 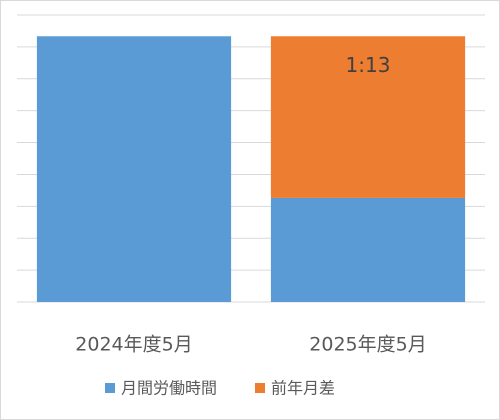 I want to click on legend-label: 月間労働時間, so click(x=169, y=388).